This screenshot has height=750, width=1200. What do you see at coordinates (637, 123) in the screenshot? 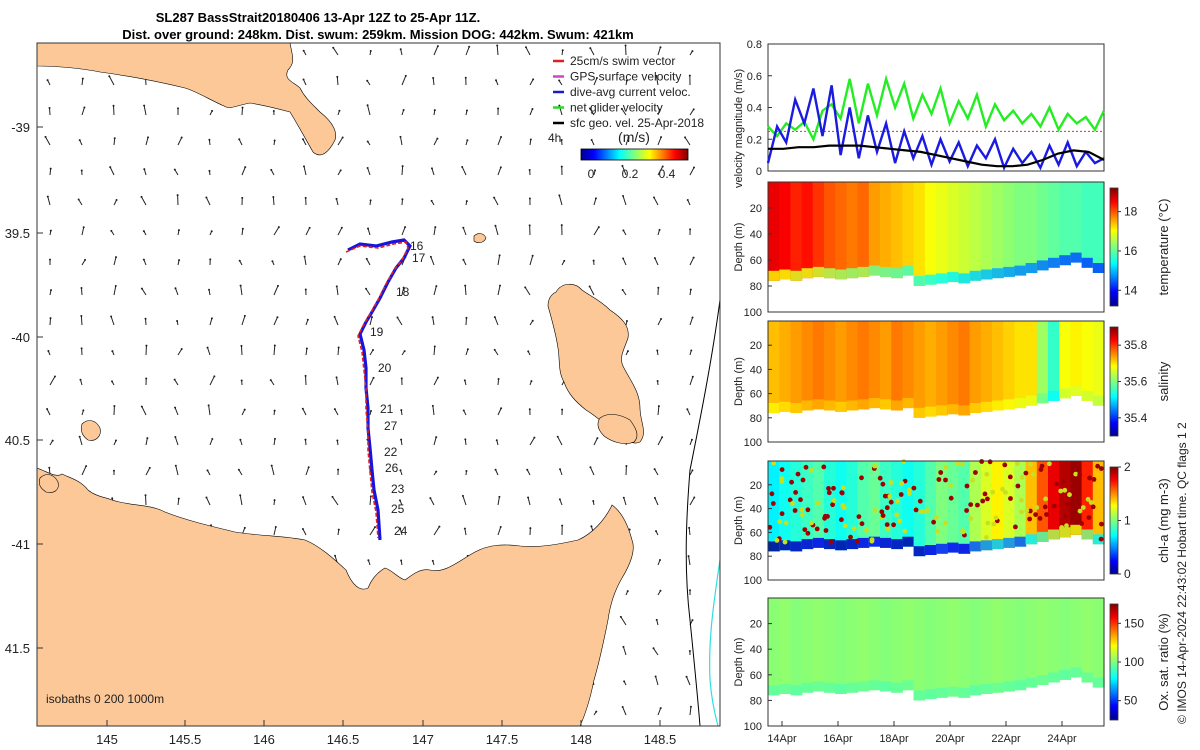
I see `legend-label: sfc geo. vel. 25-Apr-2018` at bounding box center [637, 123].